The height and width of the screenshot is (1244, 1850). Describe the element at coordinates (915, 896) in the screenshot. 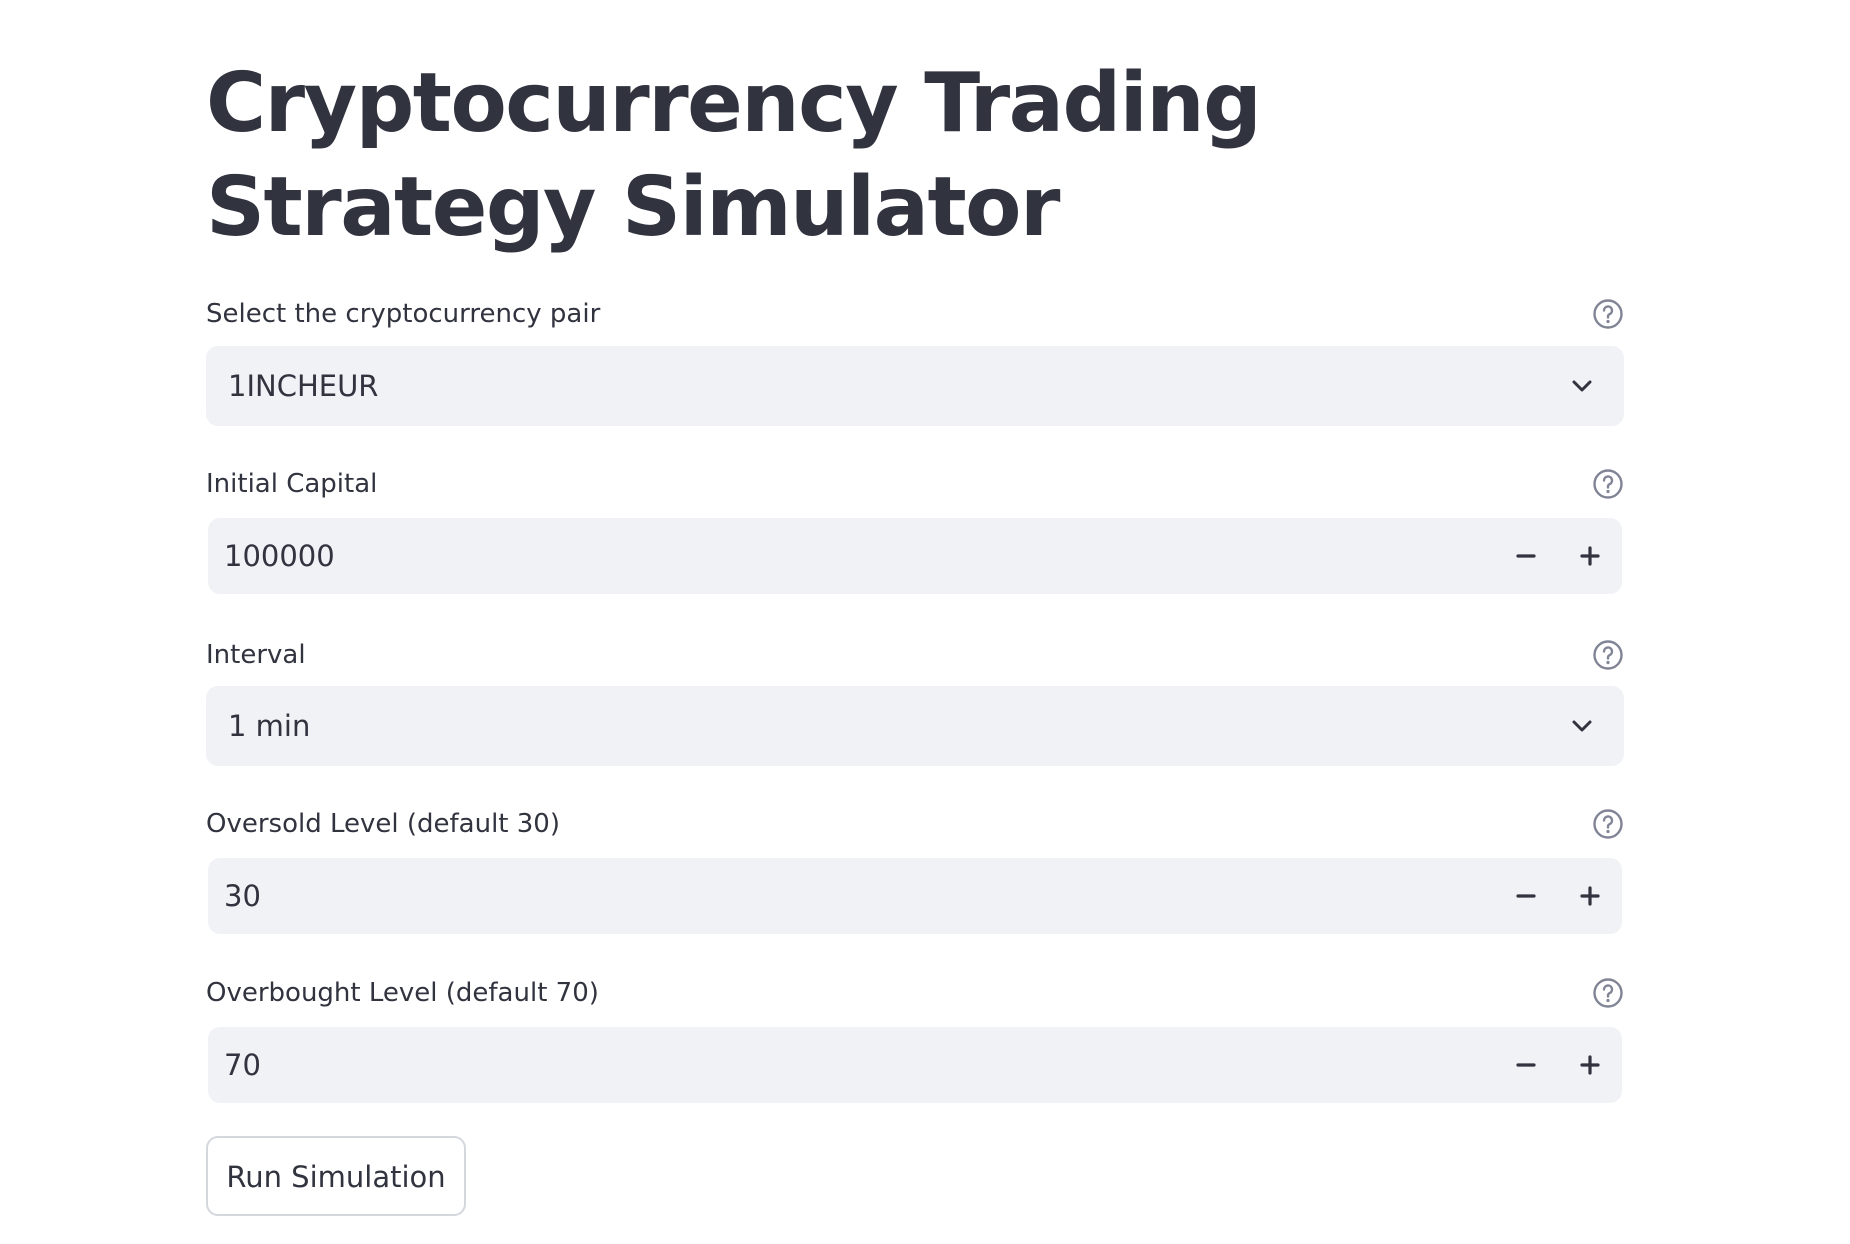

I see `oversold-level-input: 30` at that location.